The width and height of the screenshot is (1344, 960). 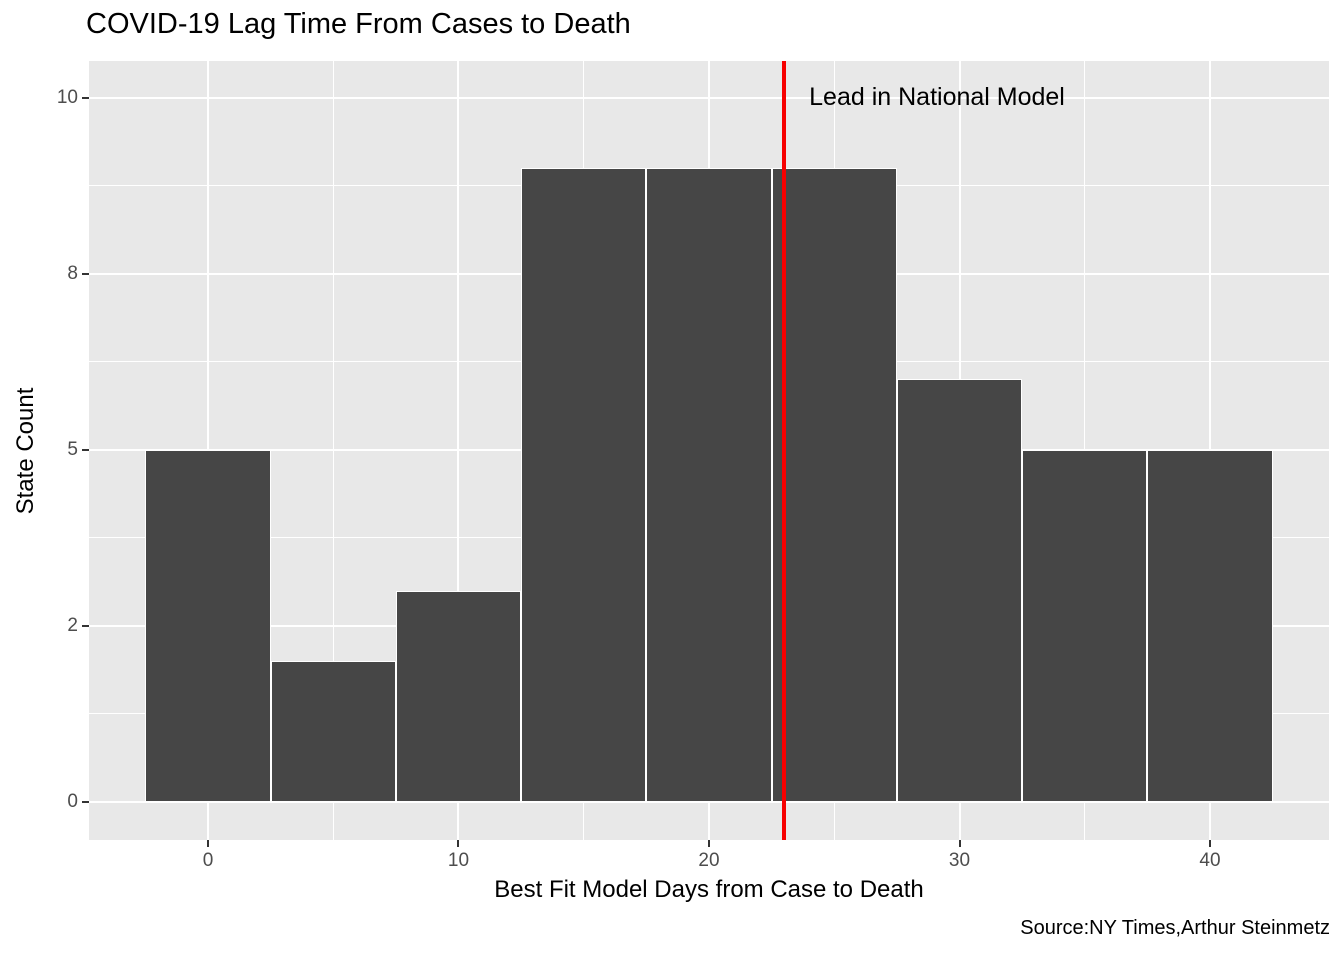 What do you see at coordinates (25, 451) in the screenshot?
I see `y-axis-title: State Count` at bounding box center [25, 451].